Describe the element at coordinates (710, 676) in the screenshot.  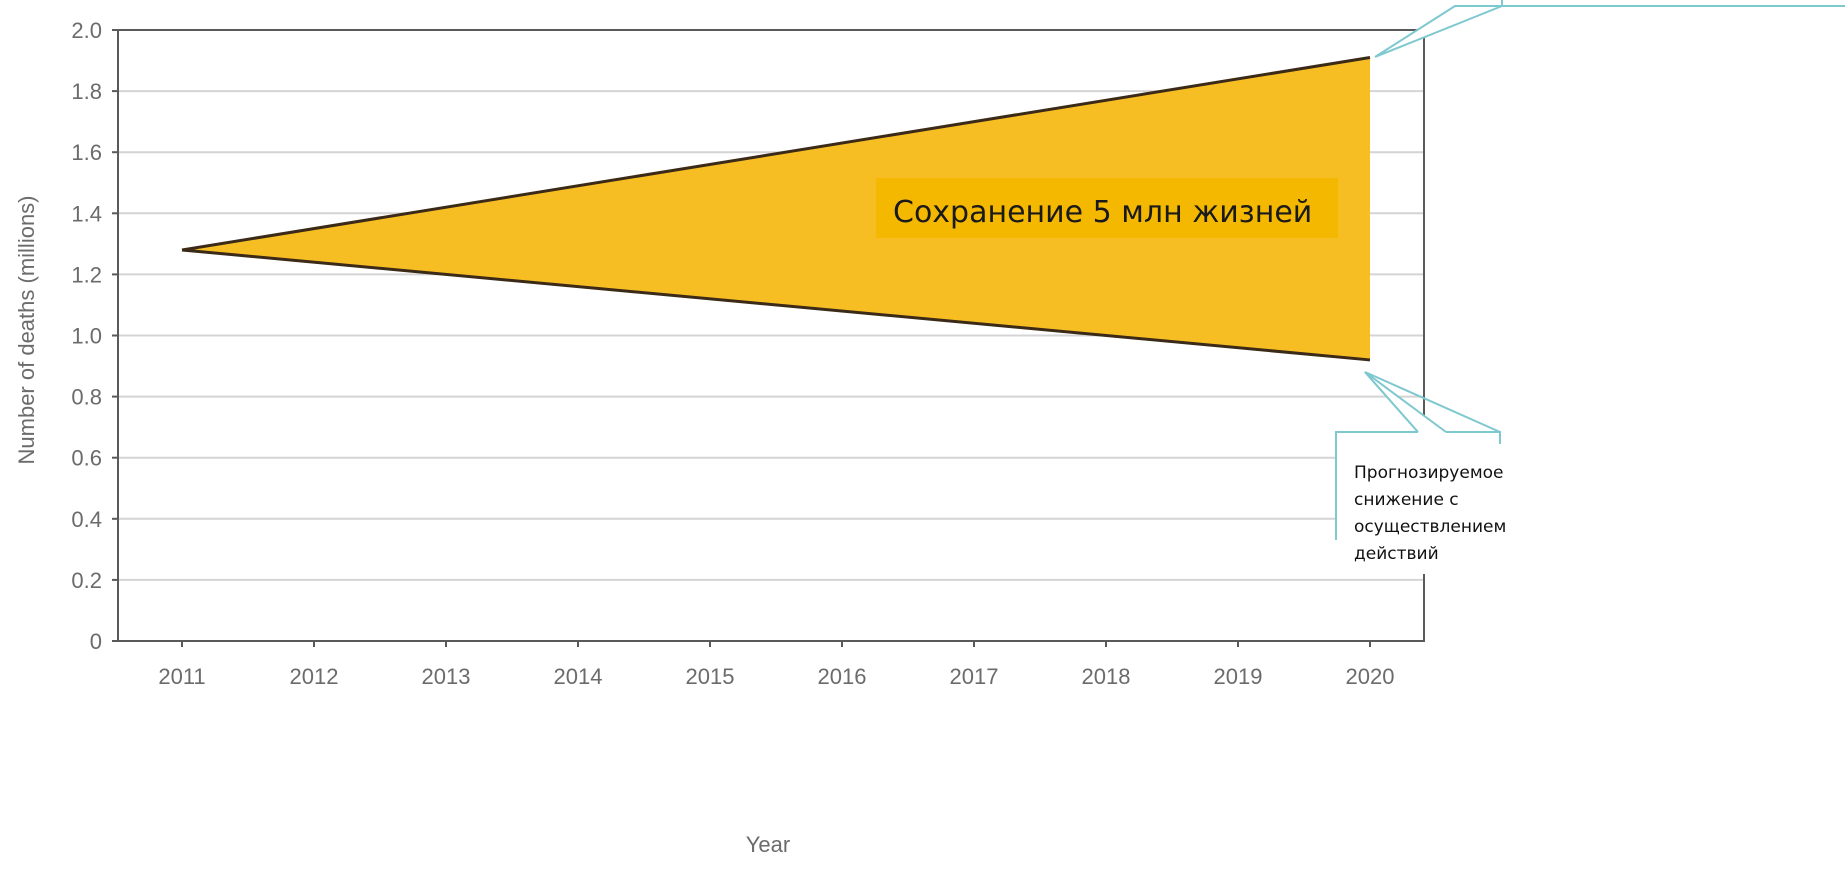
I see `x-tick-label: 2015` at that location.